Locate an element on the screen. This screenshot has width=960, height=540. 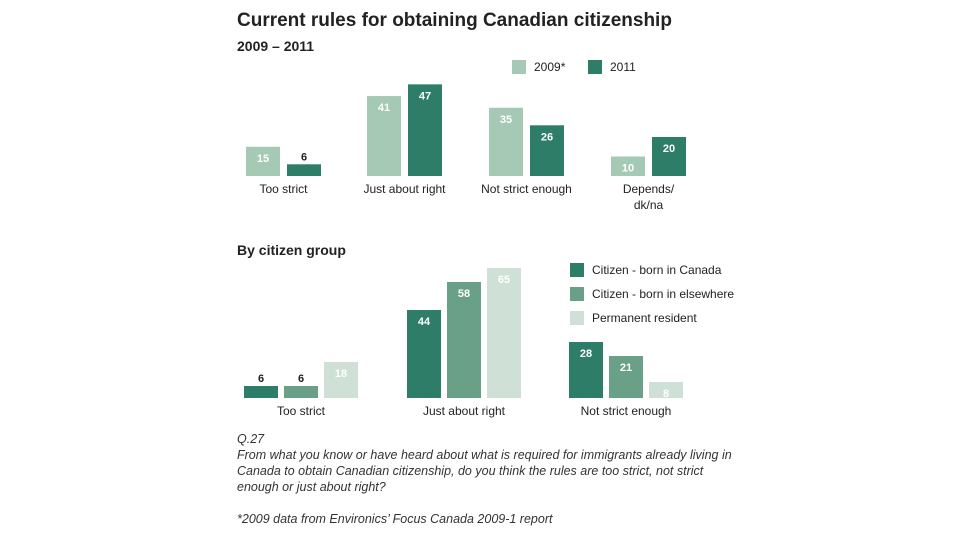
bar-2-just-about-right-citizen-born-in-elsewhere is located at coordinates (464, 340).